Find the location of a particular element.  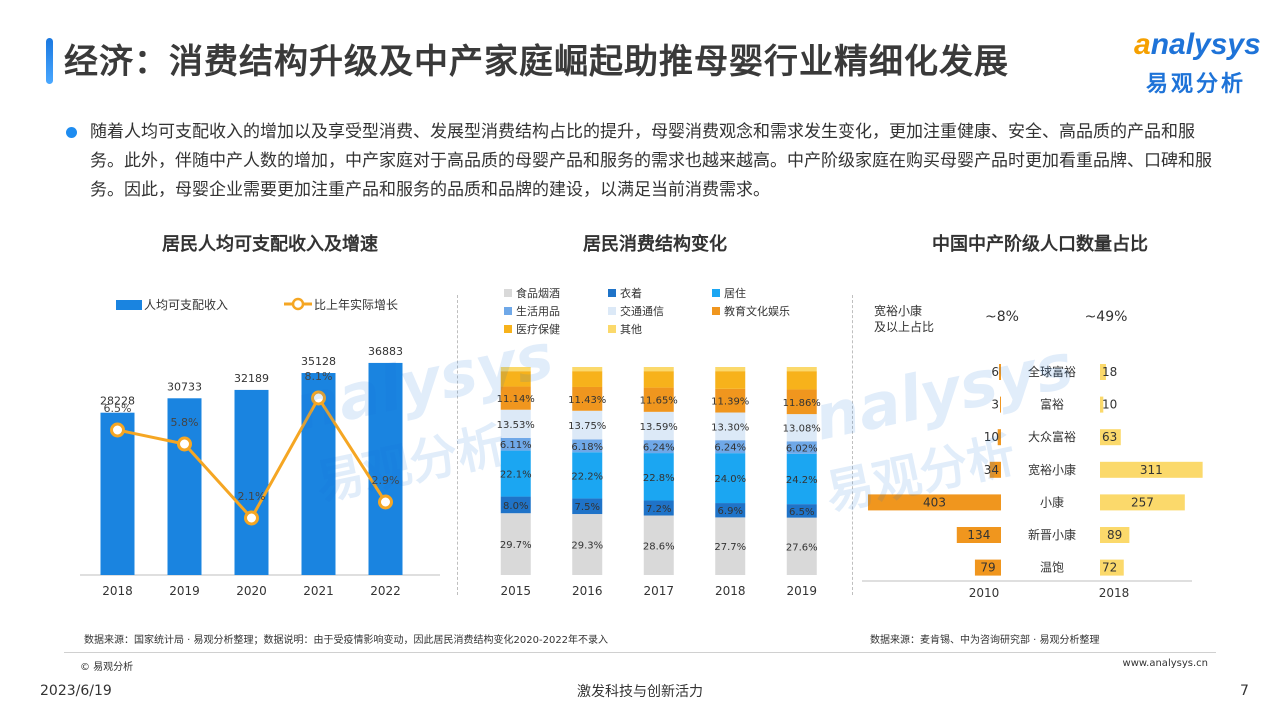

x-tick-label: 2019 is located at coordinates (801, 591).